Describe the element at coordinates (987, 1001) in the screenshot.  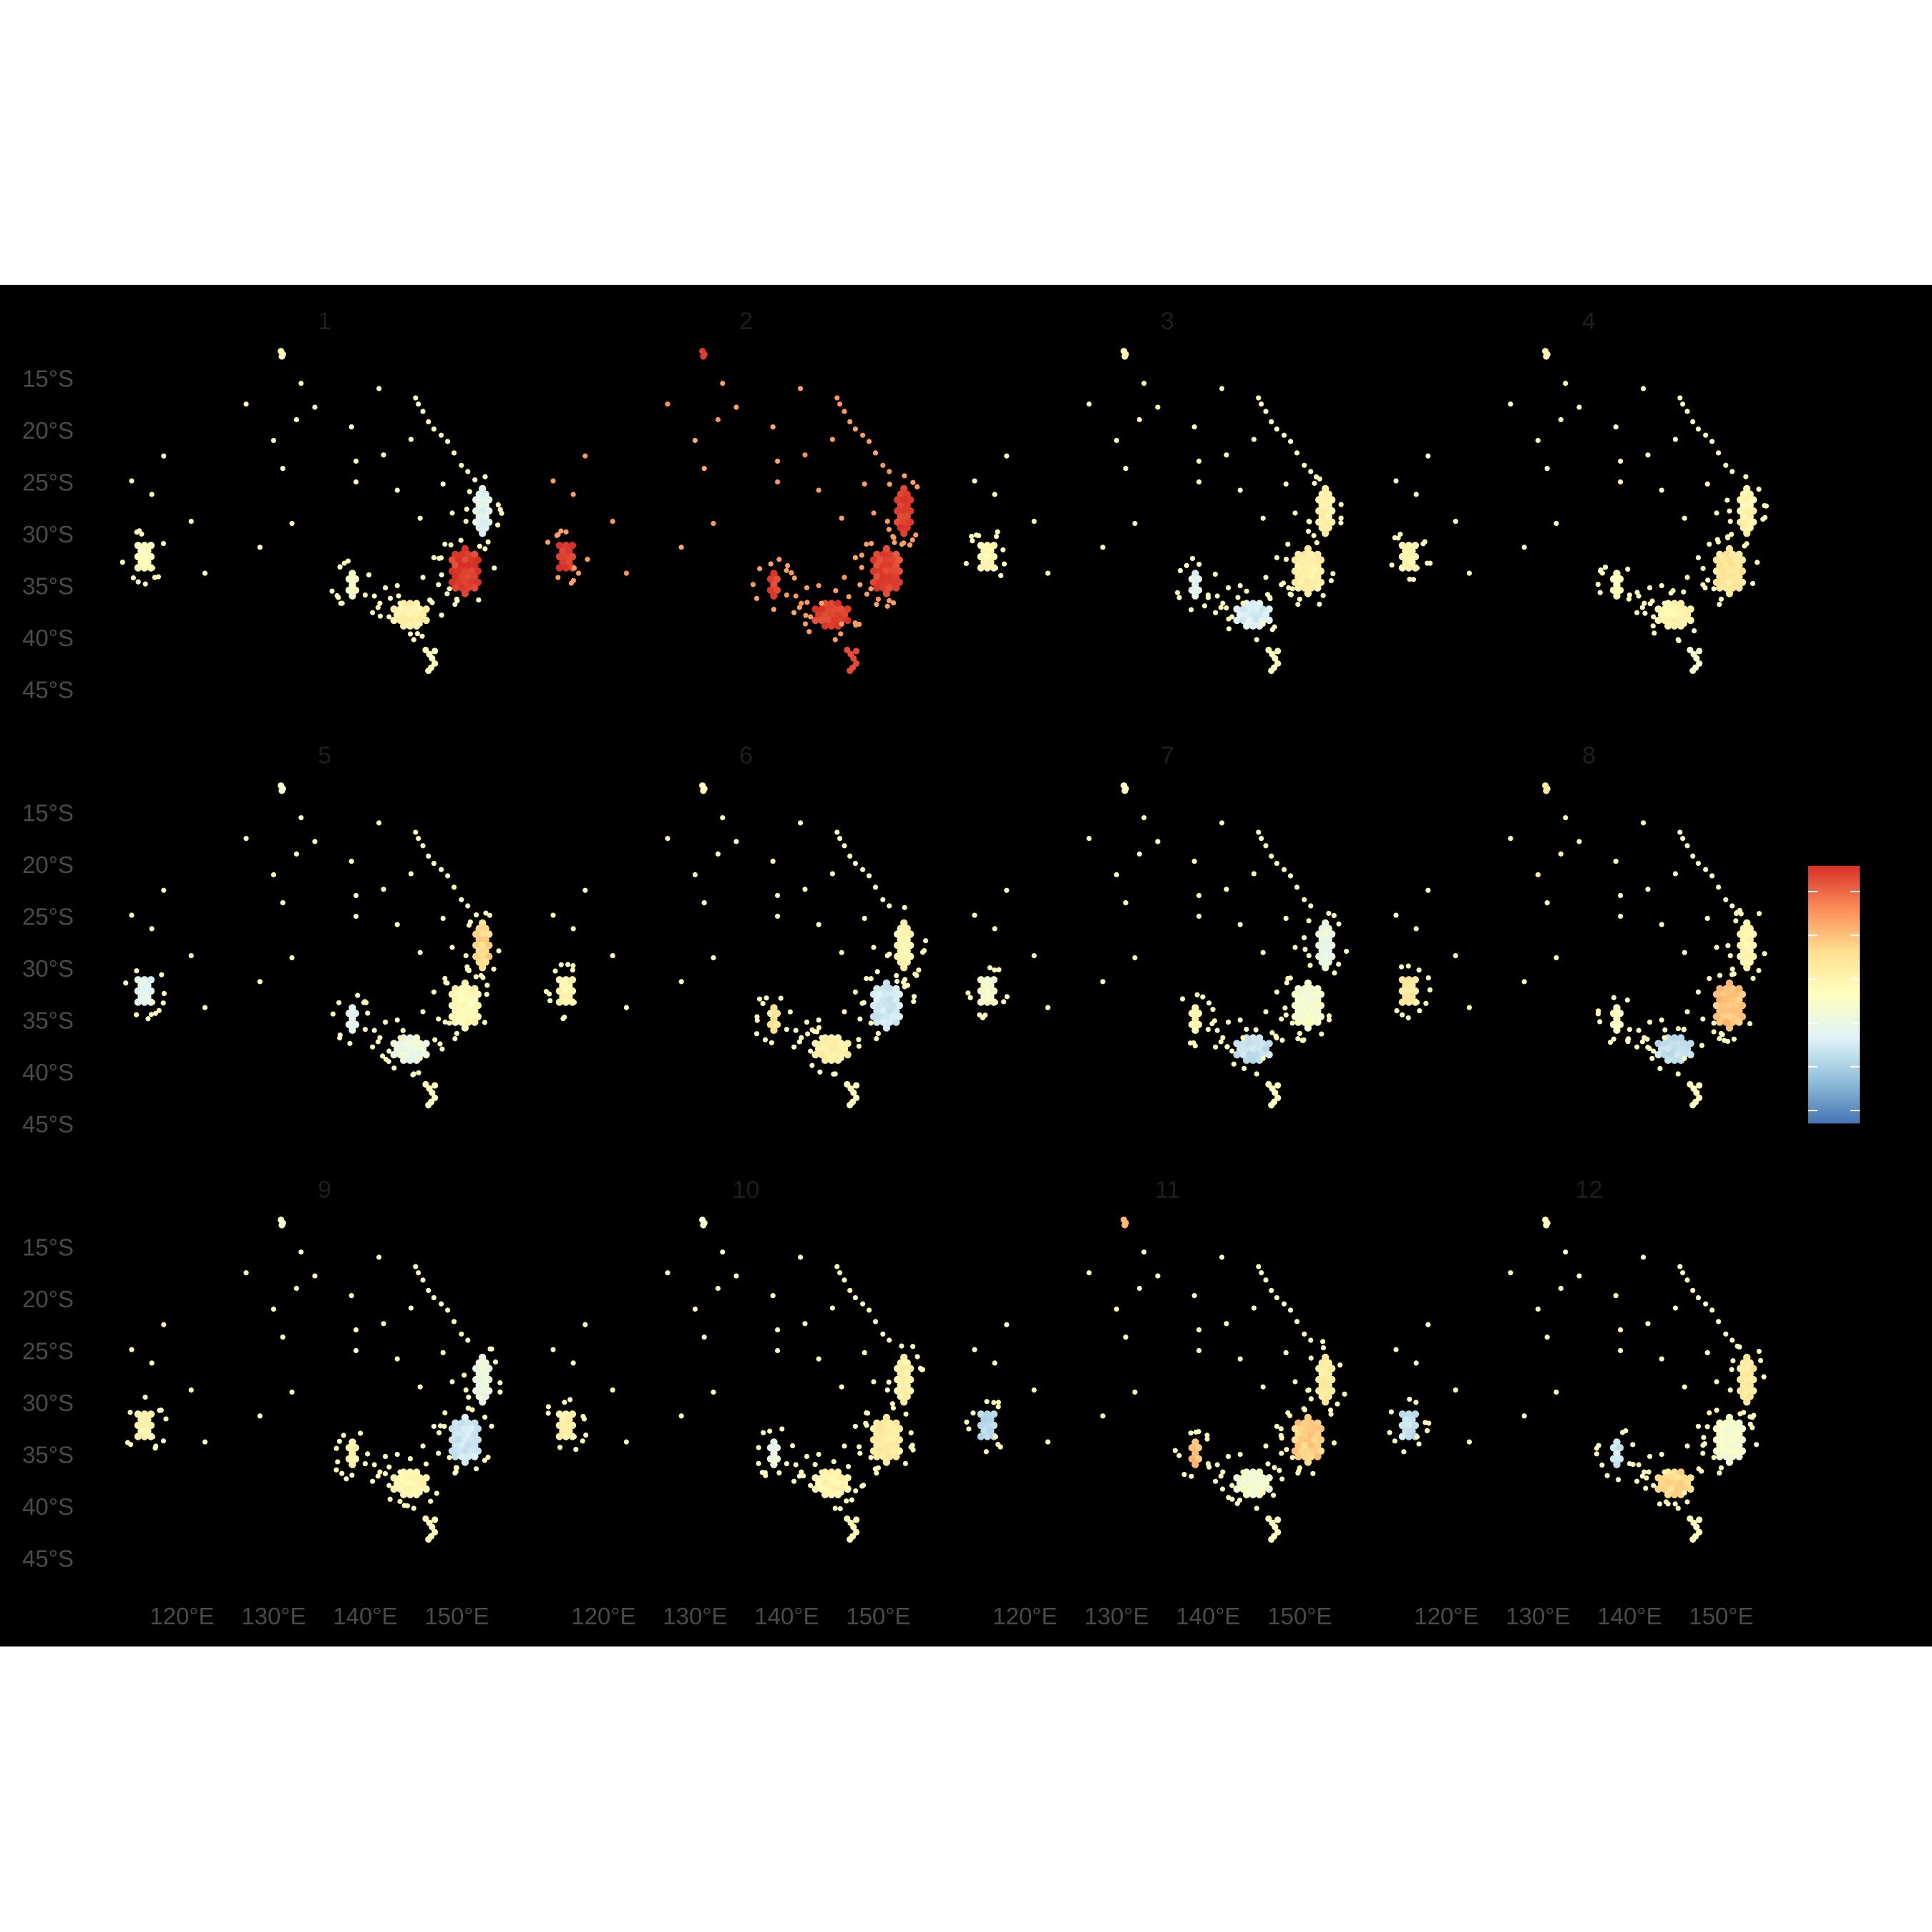
I see `hex-cell-perth` at that location.